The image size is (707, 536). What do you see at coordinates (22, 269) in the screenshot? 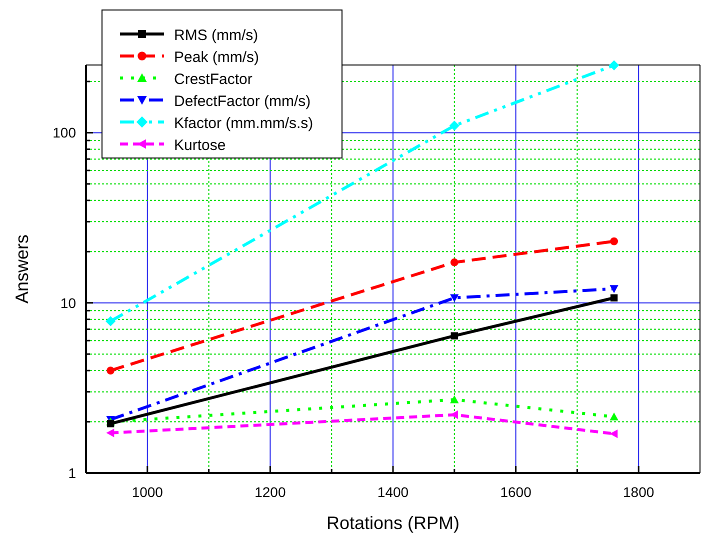
I see `y-axis-title: Answers` at bounding box center [22, 269].